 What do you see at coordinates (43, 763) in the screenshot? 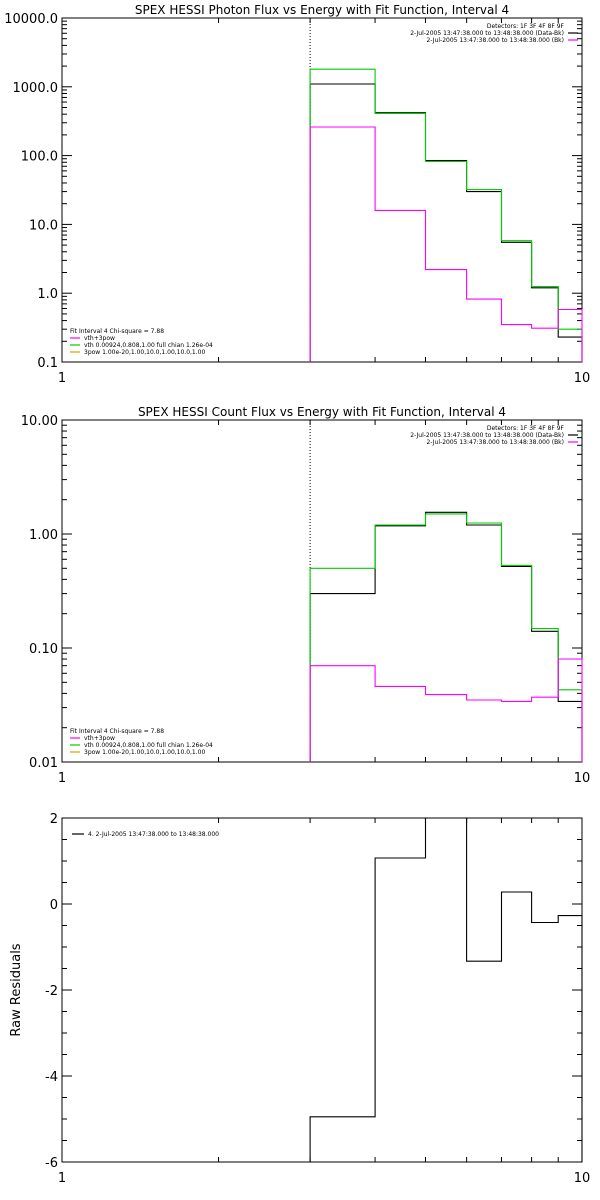
I see `y-tick-label: 0.01` at bounding box center [43, 763].